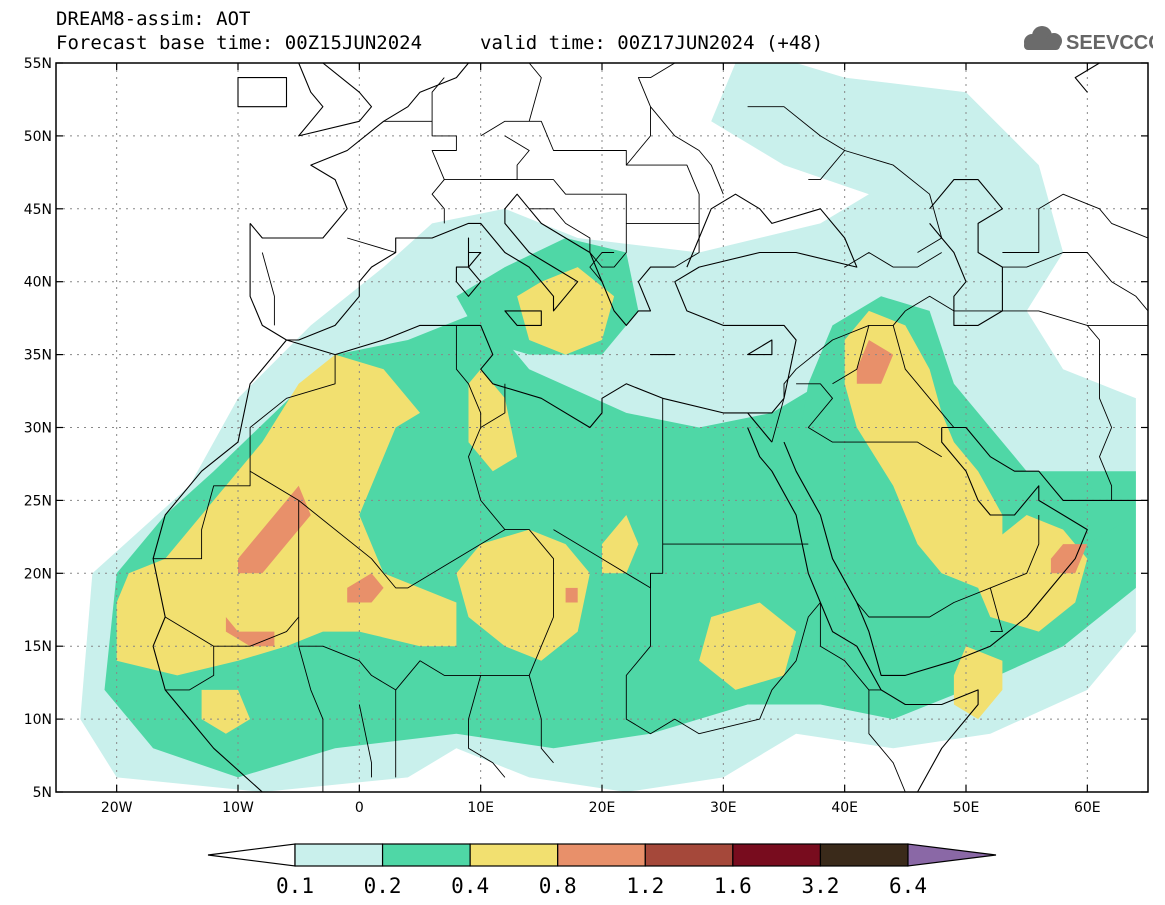 This screenshot has width=1165, height=905. I want to click on colorbar-label: 0.1, so click(295, 886).